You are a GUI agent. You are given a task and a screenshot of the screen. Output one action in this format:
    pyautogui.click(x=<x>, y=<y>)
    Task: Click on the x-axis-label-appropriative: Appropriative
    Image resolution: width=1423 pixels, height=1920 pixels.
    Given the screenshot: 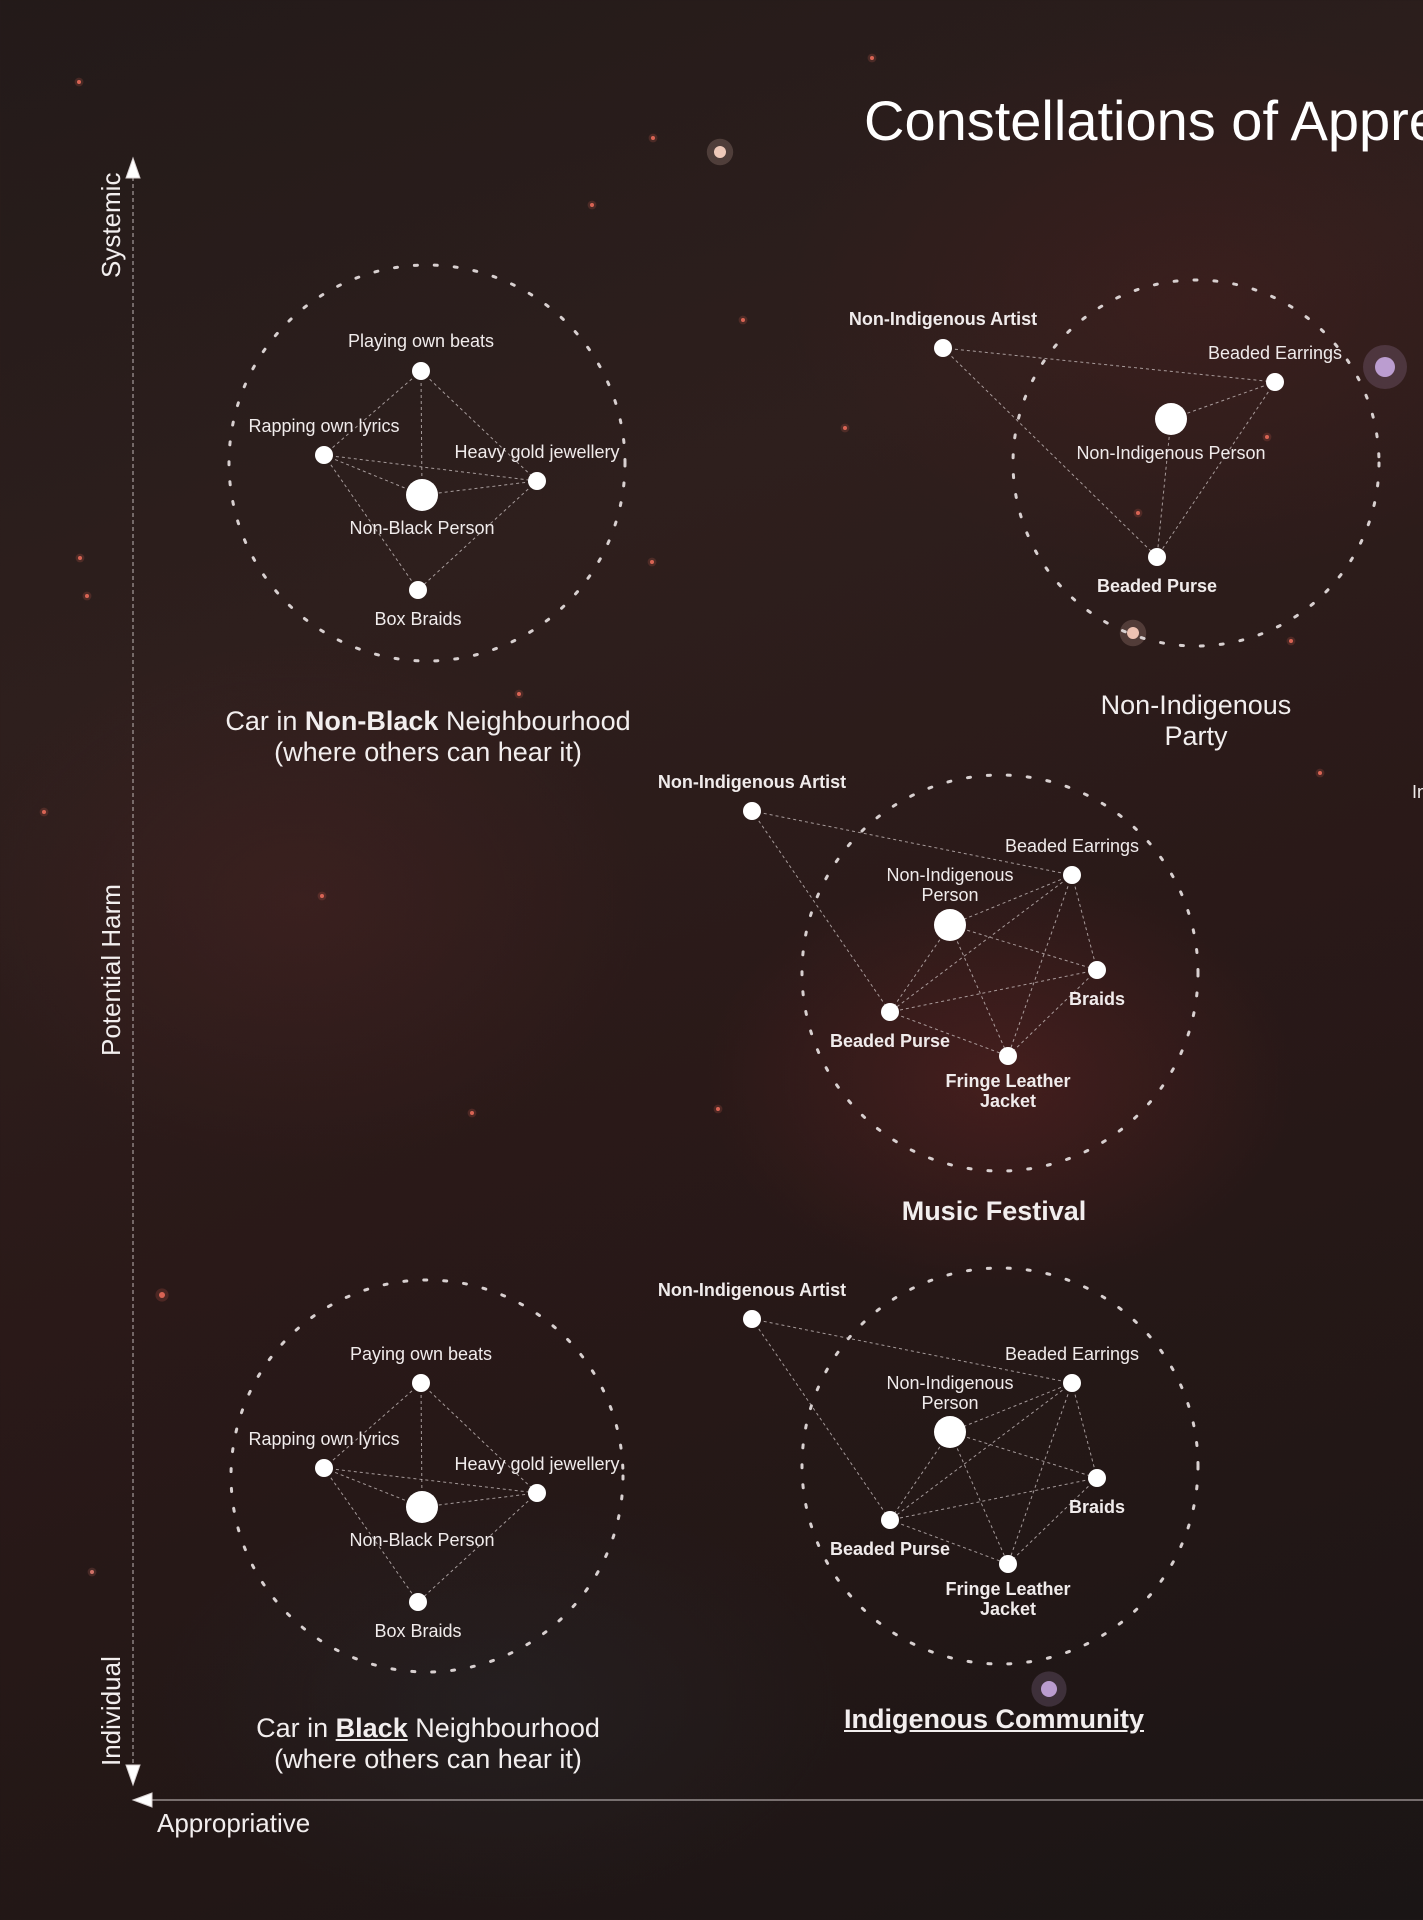 What is the action you would take?
    pyautogui.click(x=234, y=1823)
    